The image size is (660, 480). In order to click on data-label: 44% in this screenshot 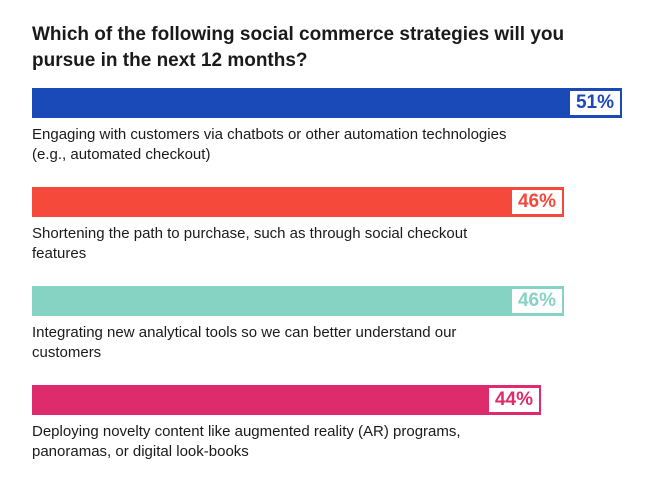, I will do `click(513, 400)`.